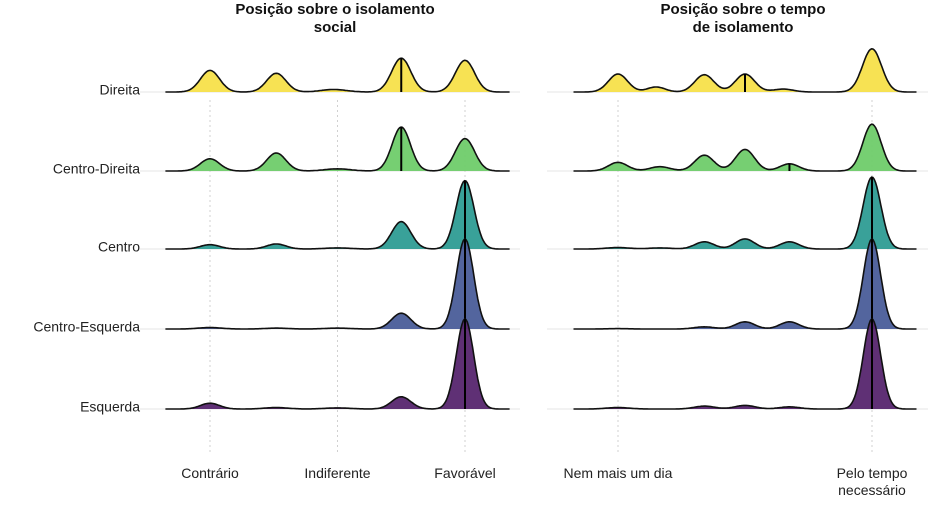  I want to click on x-tick-label: Nem mais um dia, so click(618, 473).